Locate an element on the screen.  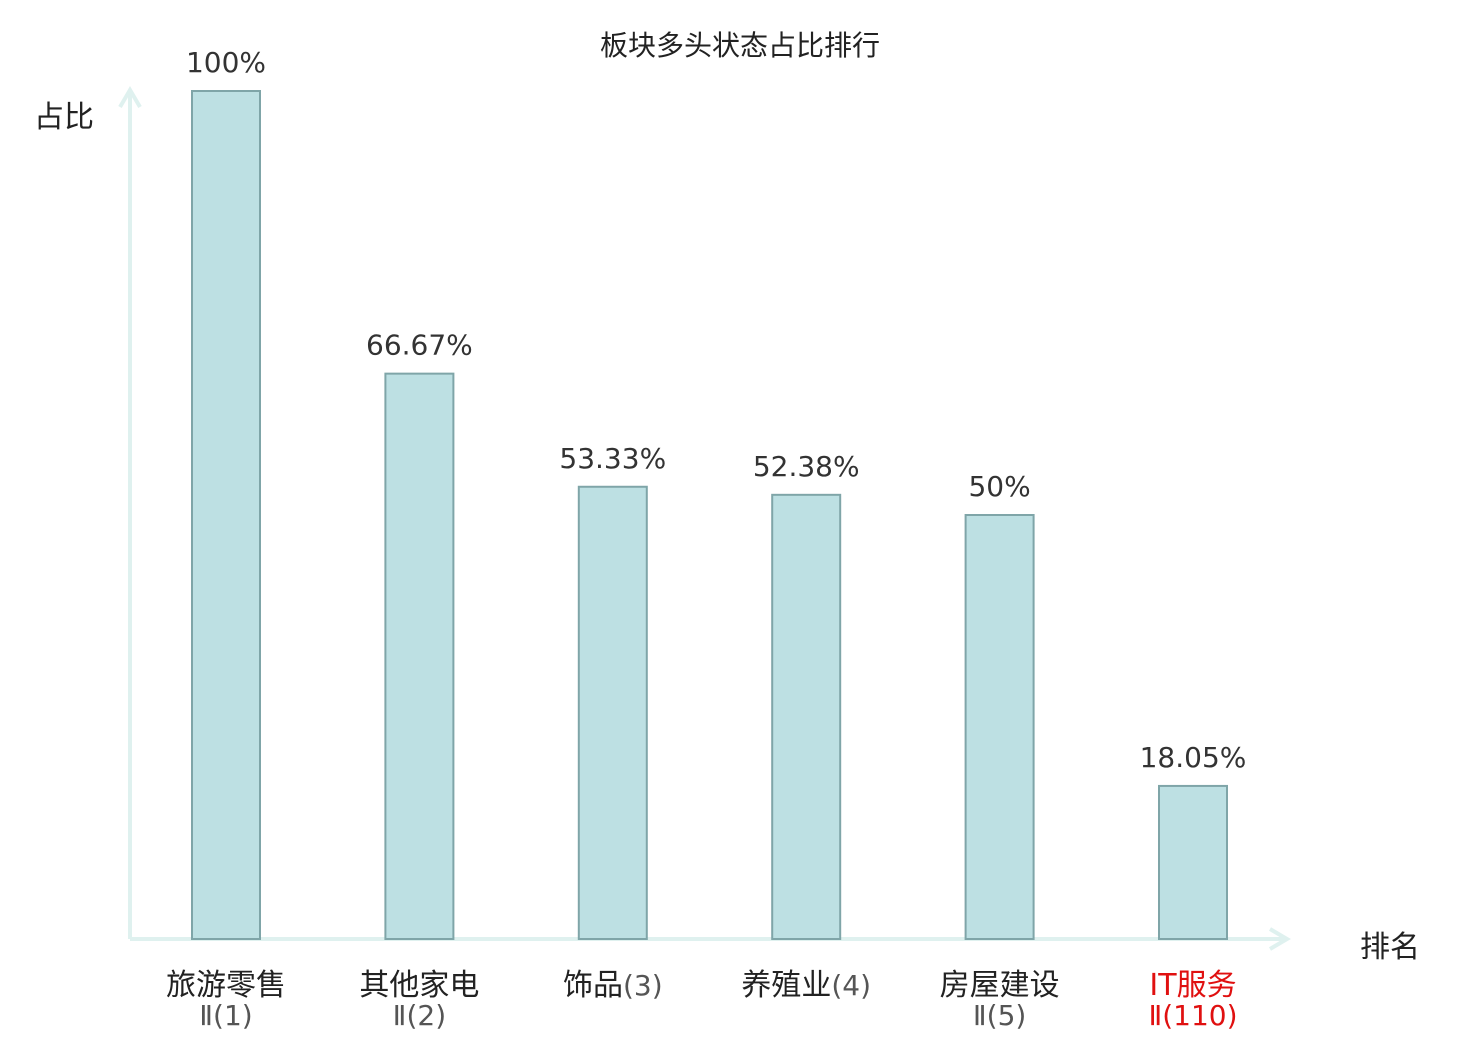
data-label: 100% is located at coordinates (226, 62).